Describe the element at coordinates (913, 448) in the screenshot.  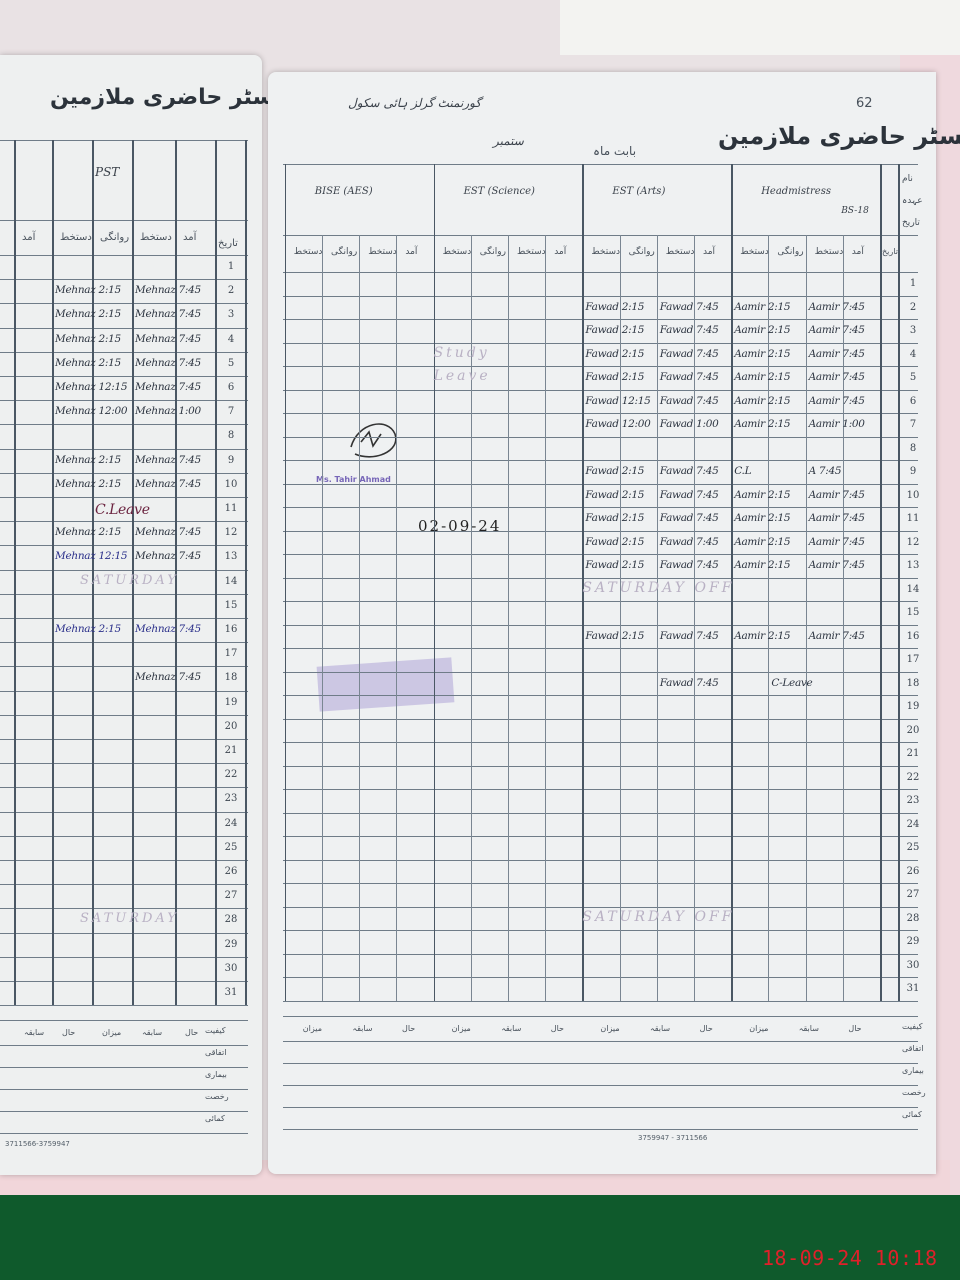
I see `row-number: 8` at that location.